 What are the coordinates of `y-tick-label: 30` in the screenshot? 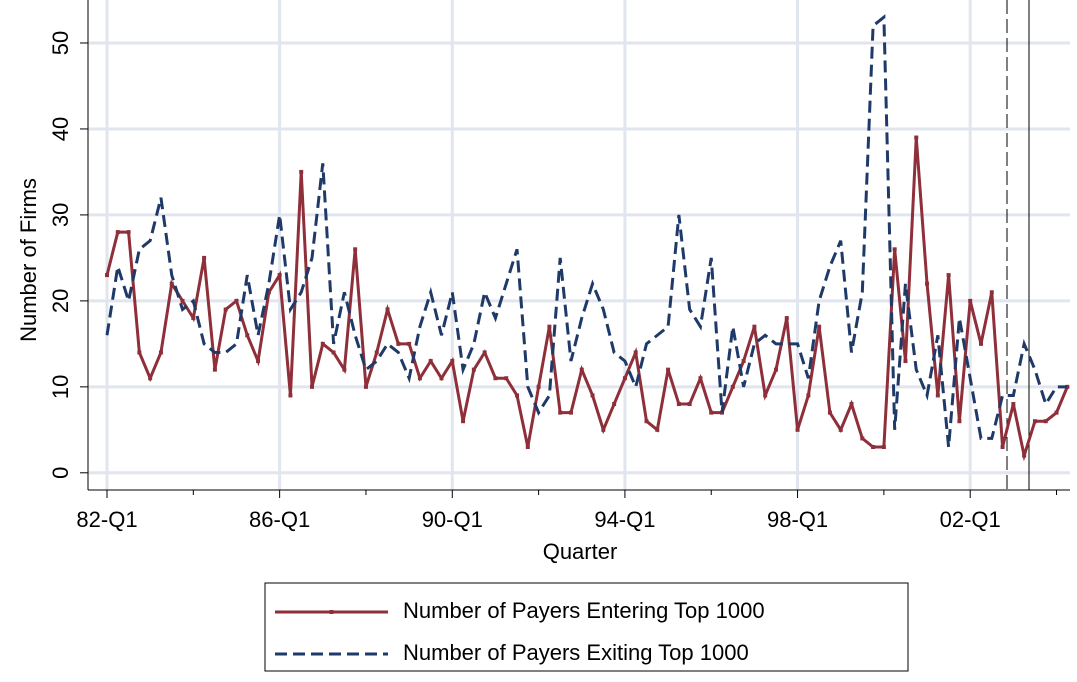 It's located at (60, 215).